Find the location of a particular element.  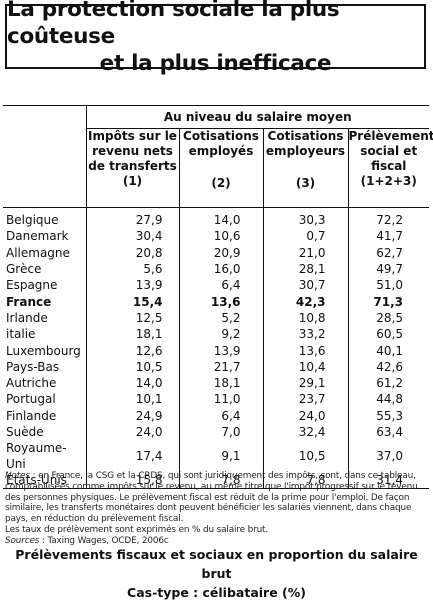

value-cell-2: 14,0 is located at coordinates (220, 218).